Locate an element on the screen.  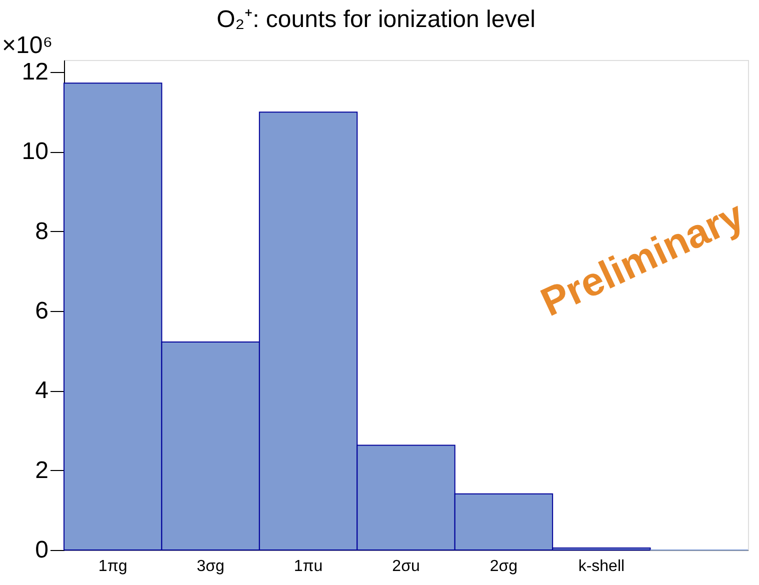
y-tick-label: 6 is located at coordinates (41, 310).